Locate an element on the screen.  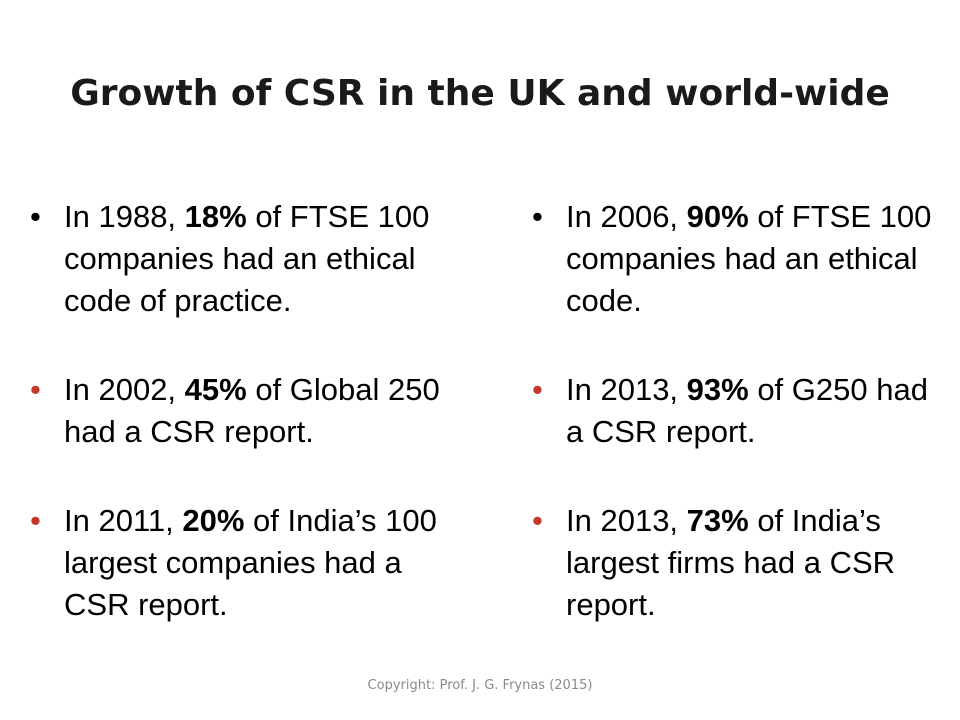
bullet-prefix: In 2011, is located at coordinates (123, 520).